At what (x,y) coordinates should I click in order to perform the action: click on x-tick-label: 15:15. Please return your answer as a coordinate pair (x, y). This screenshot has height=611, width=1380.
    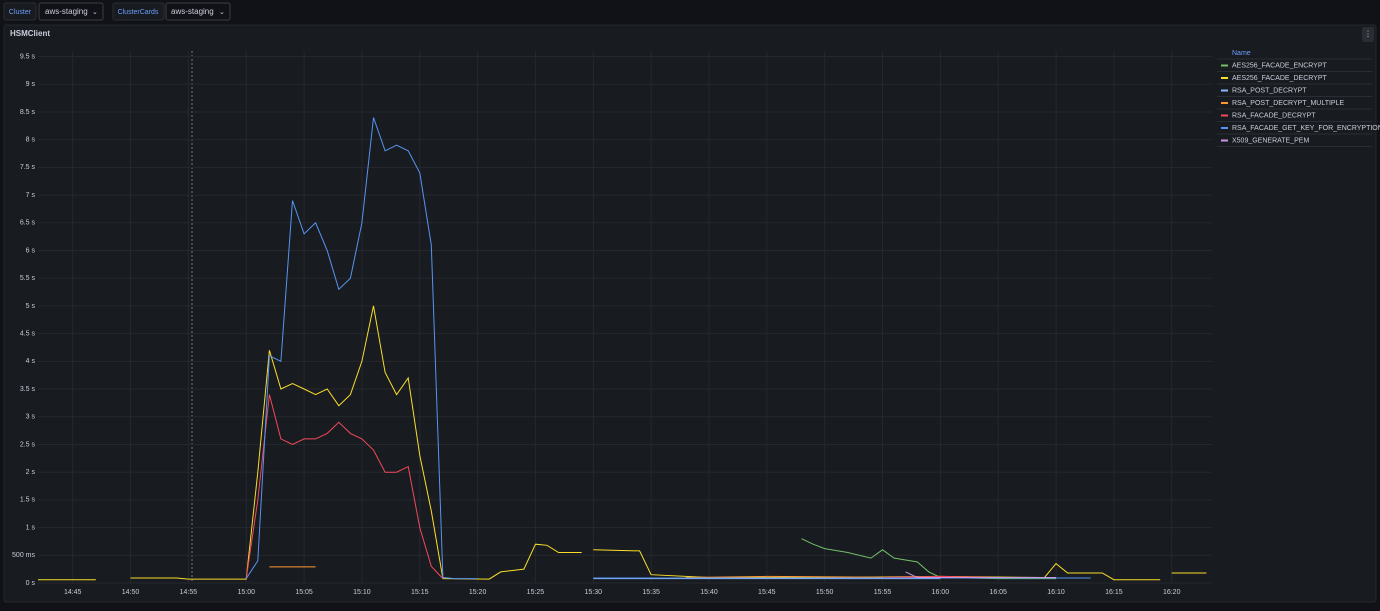
    Looking at the image, I should click on (420, 592).